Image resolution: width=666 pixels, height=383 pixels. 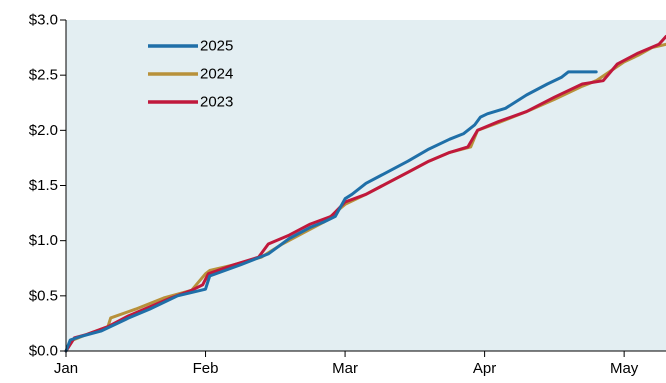 I want to click on x-tick-label: Apr, so click(x=484, y=368).